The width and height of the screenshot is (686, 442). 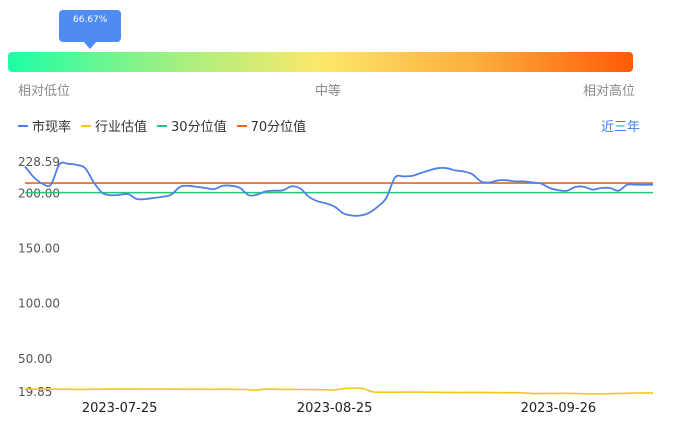 I want to click on legend-label: 30分位值, so click(x=199, y=127).